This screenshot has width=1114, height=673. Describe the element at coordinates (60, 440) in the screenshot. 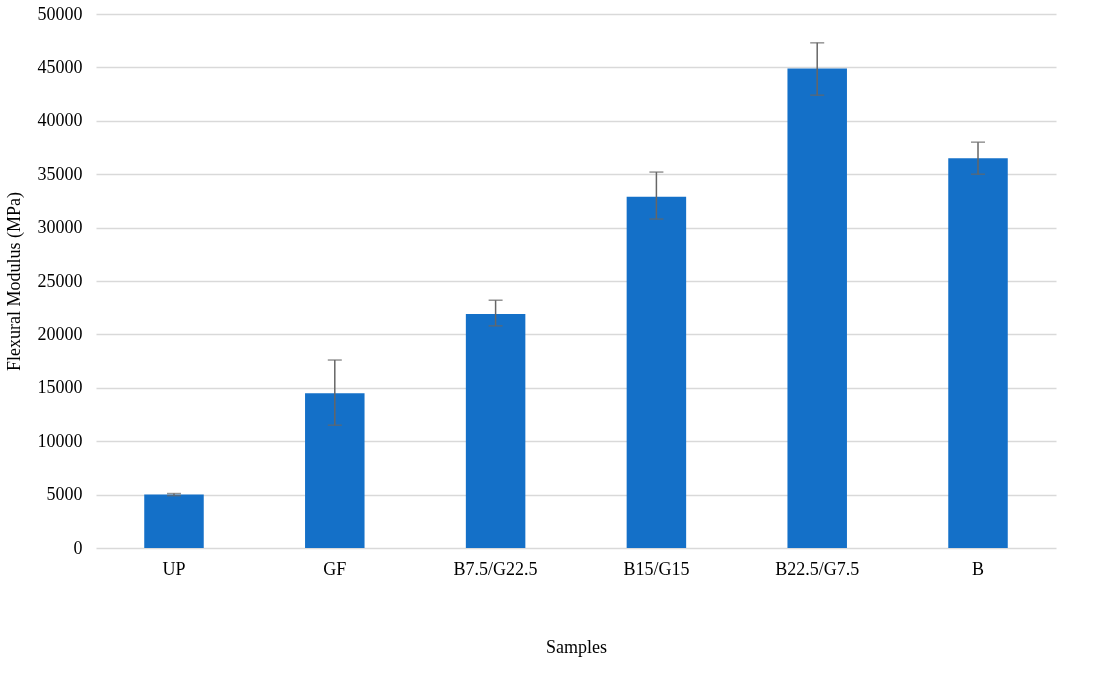

I see `y-tick-label: 10000` at that location.